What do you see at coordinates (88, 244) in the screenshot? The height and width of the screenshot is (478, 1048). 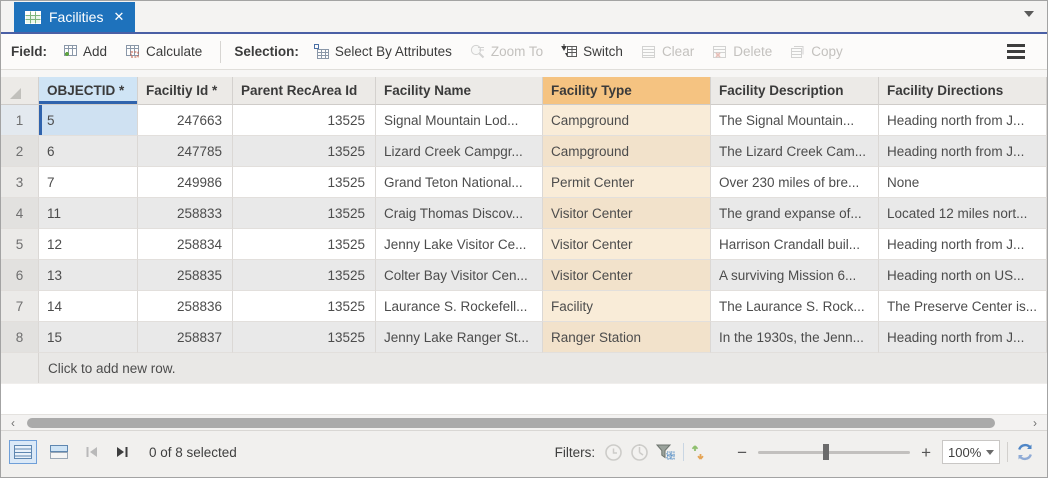 I see `objectid-cell: 12` at bounding box center [88, 244].